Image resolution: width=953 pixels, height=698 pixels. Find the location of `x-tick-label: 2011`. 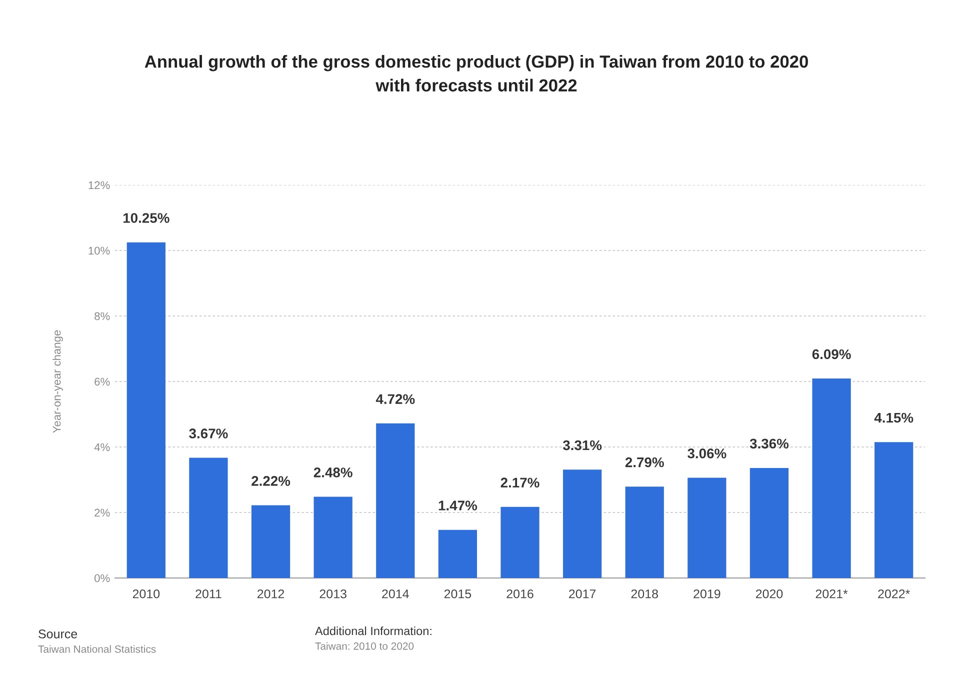

x-tick-label: 2011 is located at coordinates (209, 593).